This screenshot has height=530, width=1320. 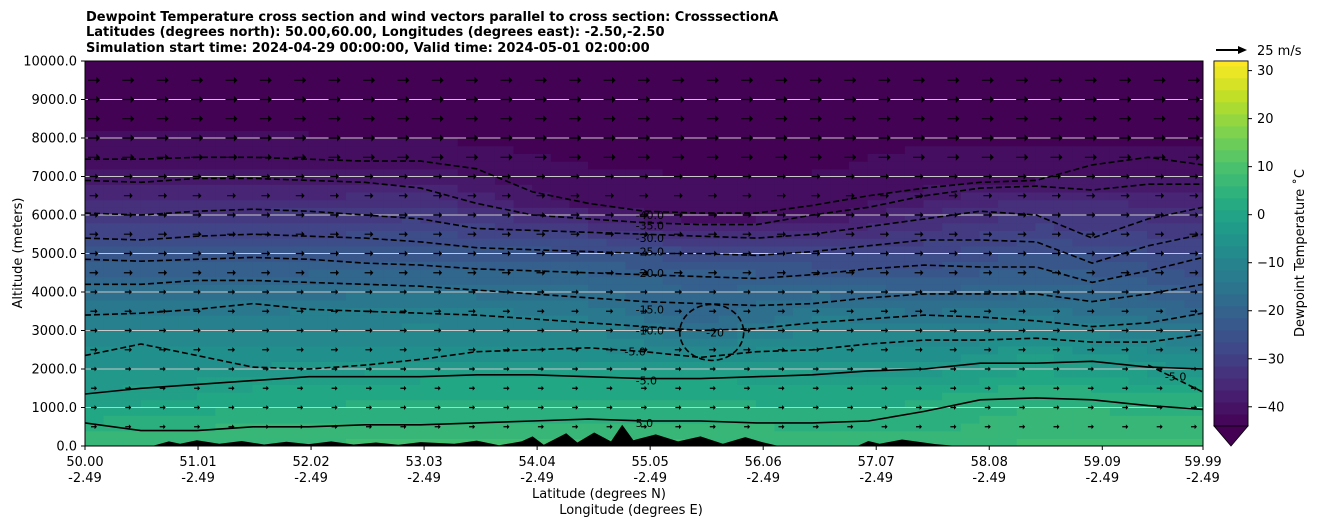 I want to click on colorbar-tick-label: −40, so click(x=1270, y=407).